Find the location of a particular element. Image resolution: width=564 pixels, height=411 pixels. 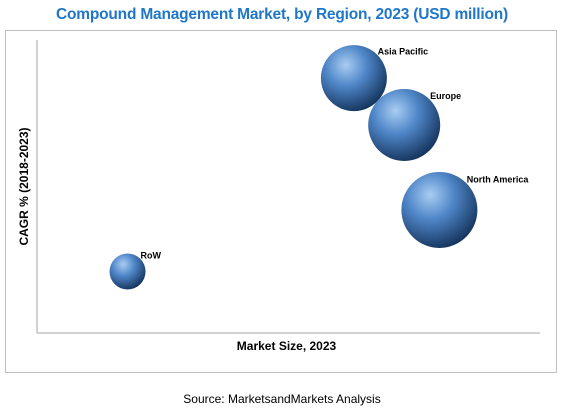

source-note: Source: MarketsandMarkets Analysis is located at coordinates (282, 399).